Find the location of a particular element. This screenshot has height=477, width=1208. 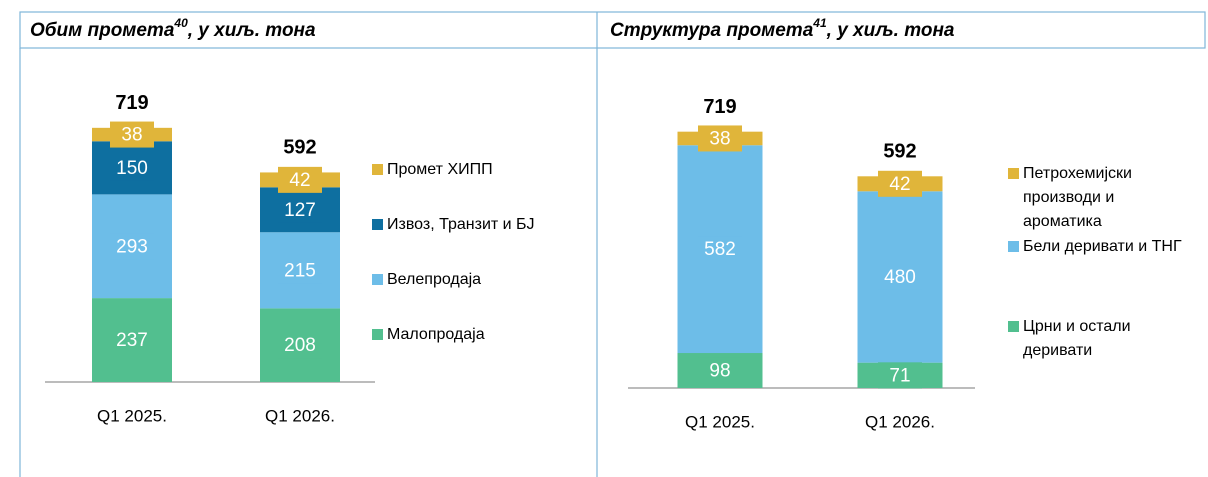

data-label: 150 is located at coordinates (132, 168).